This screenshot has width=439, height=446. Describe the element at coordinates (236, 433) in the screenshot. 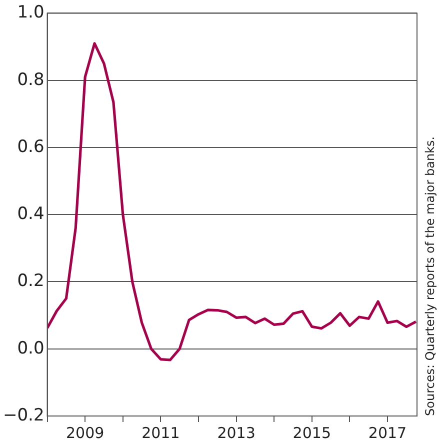

I see `x-tick-label: 2013` at that location.